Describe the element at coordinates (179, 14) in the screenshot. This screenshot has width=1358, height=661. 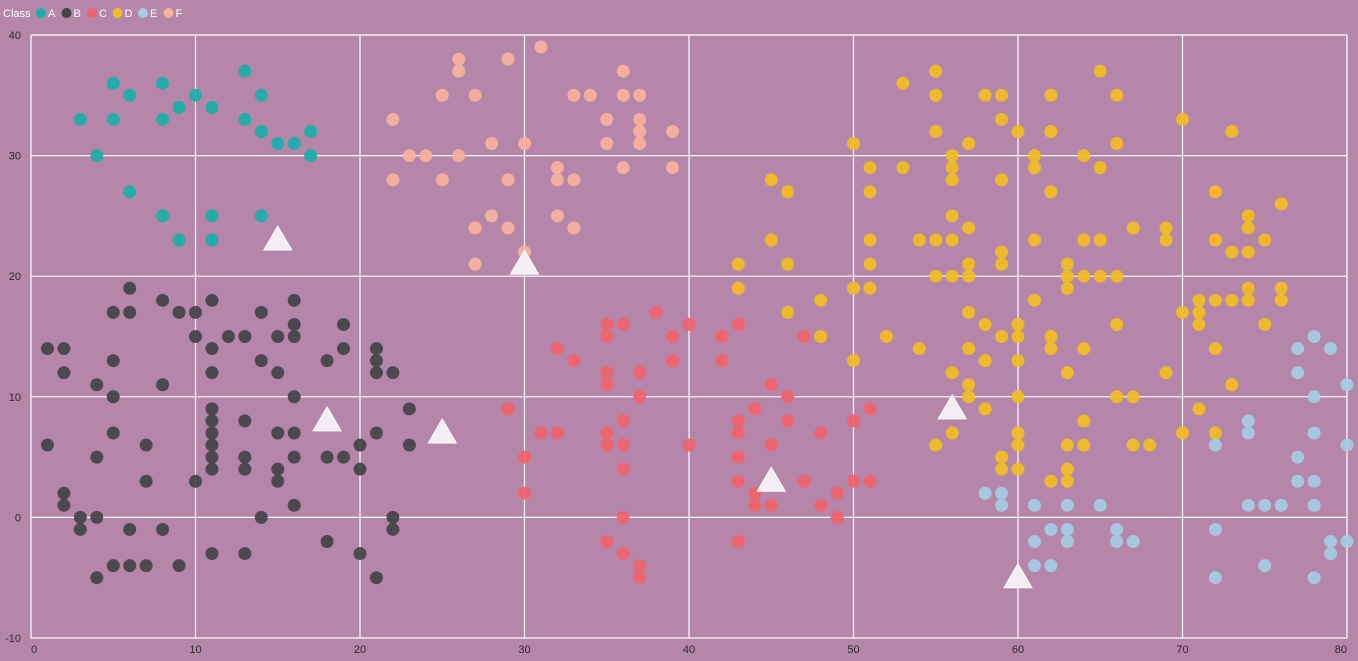
I see `legend-label-f: F` at that location.